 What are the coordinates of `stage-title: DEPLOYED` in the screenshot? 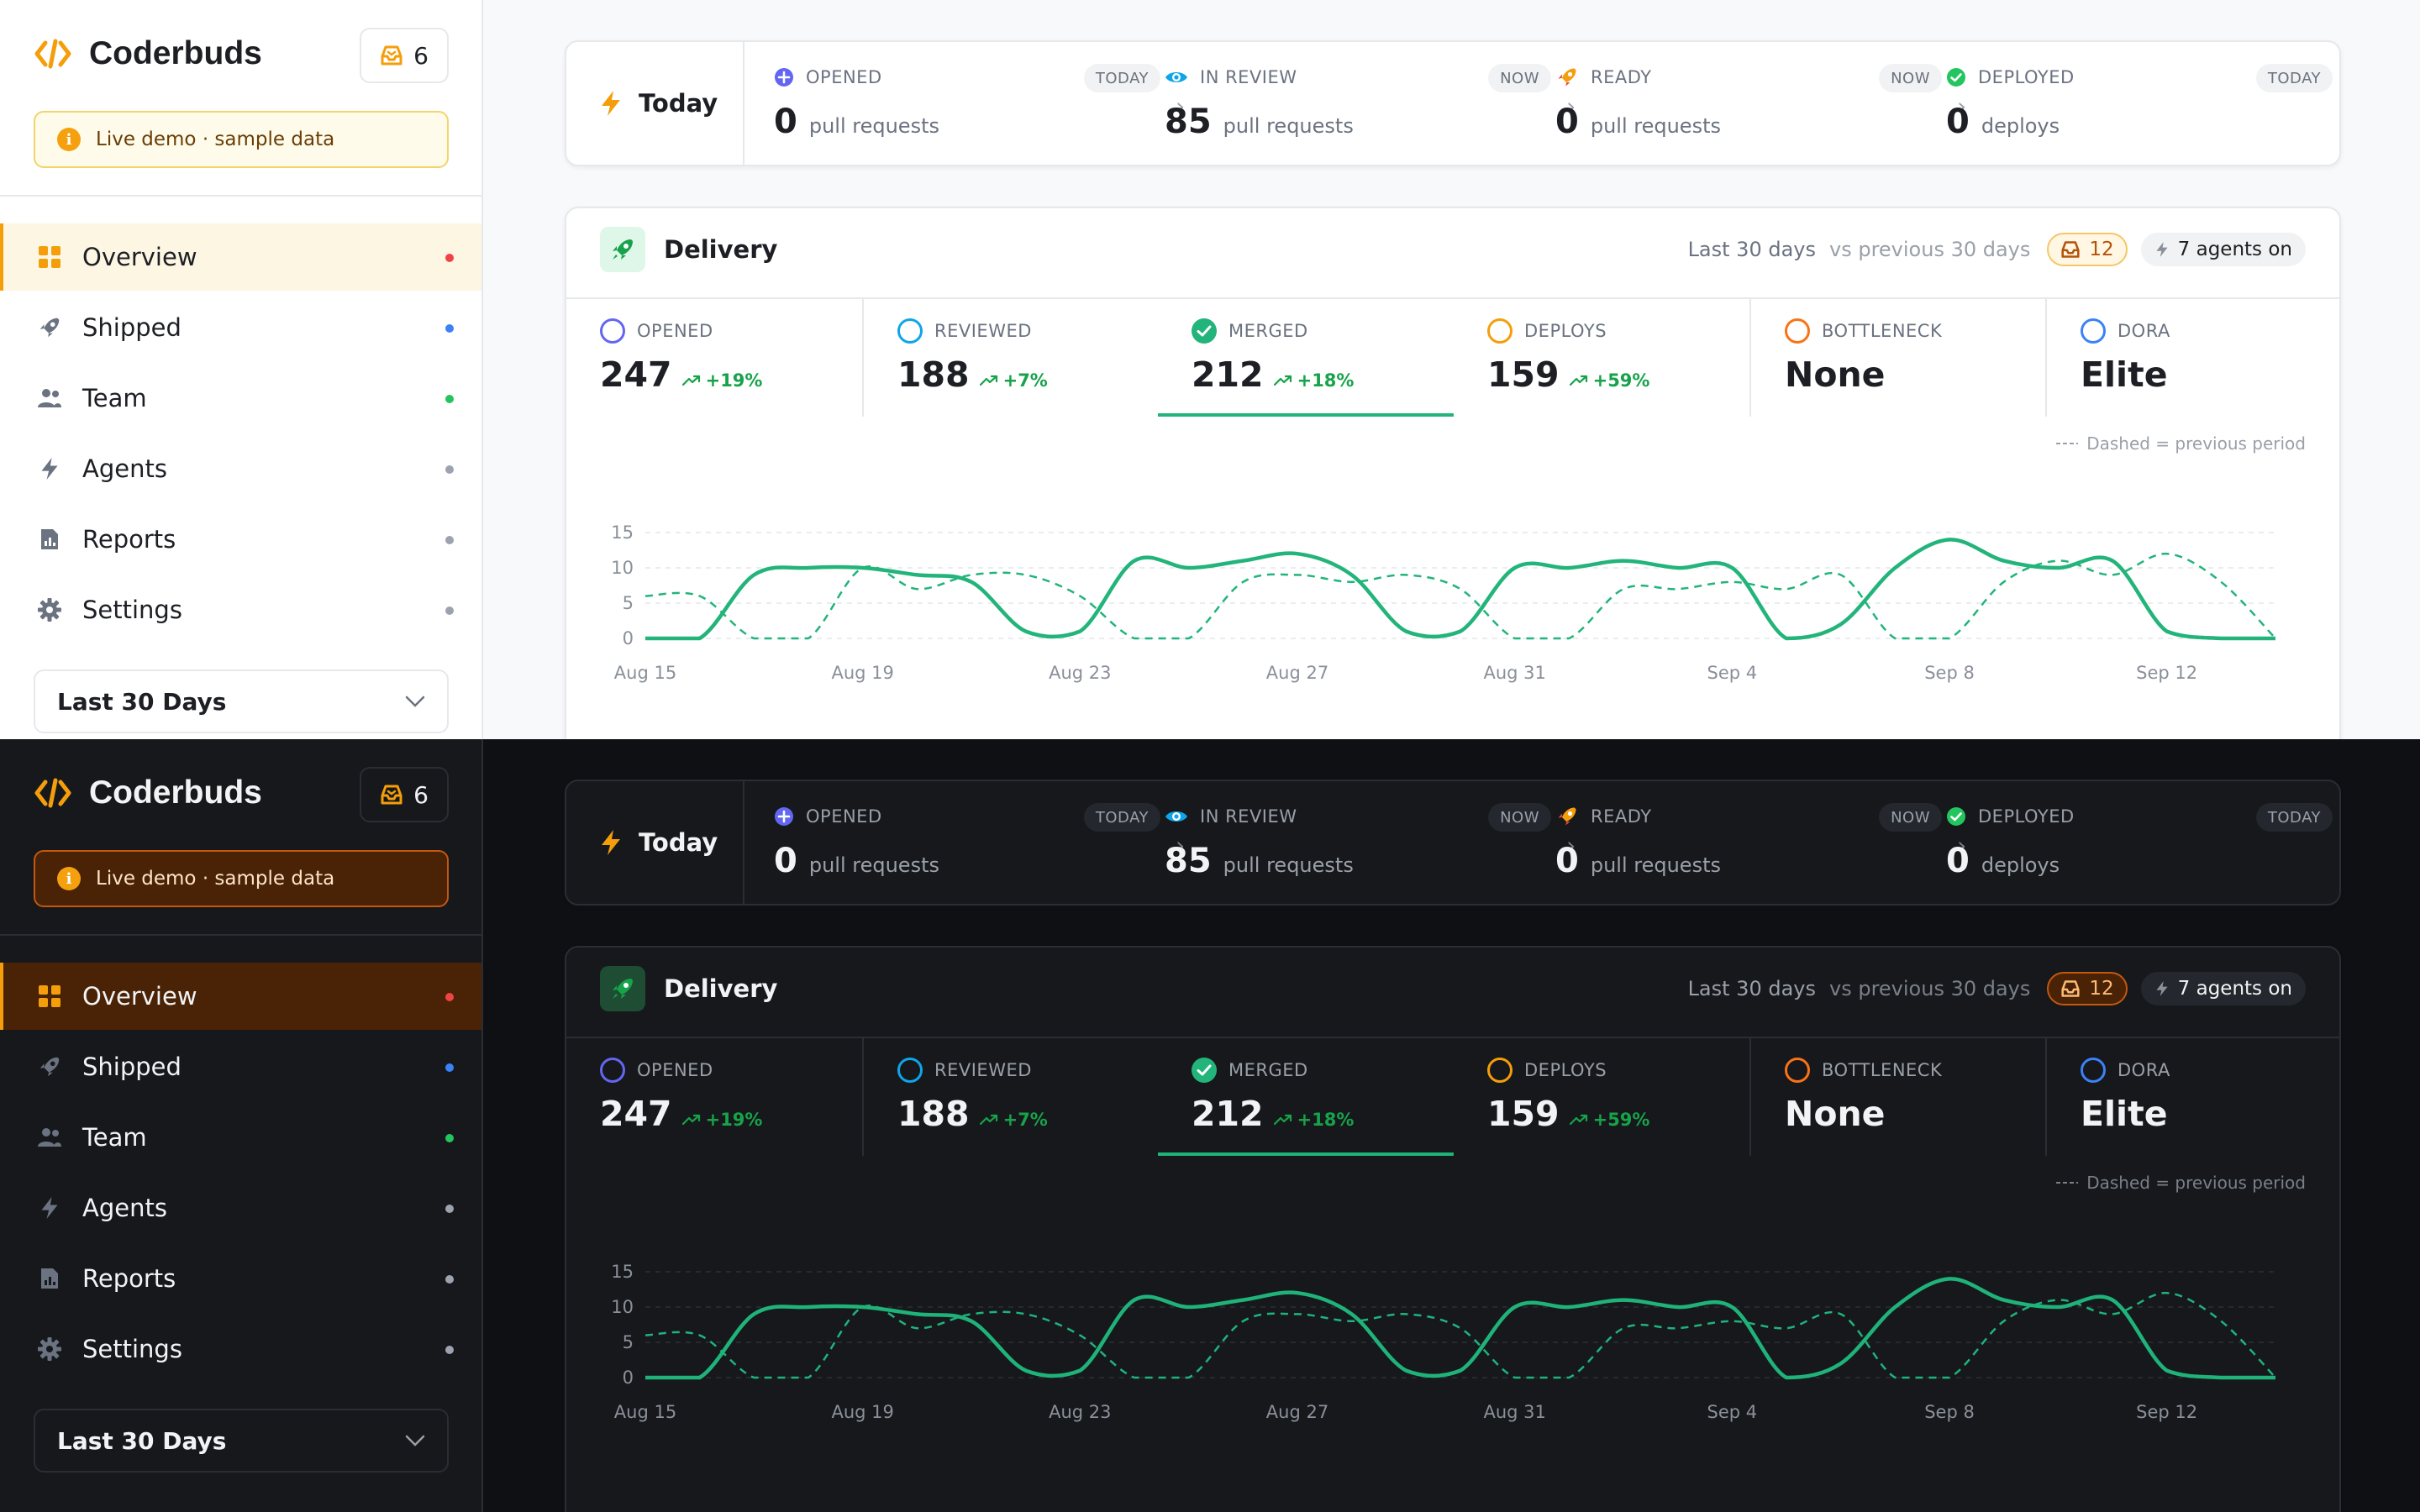 It's located at (2027, 816).